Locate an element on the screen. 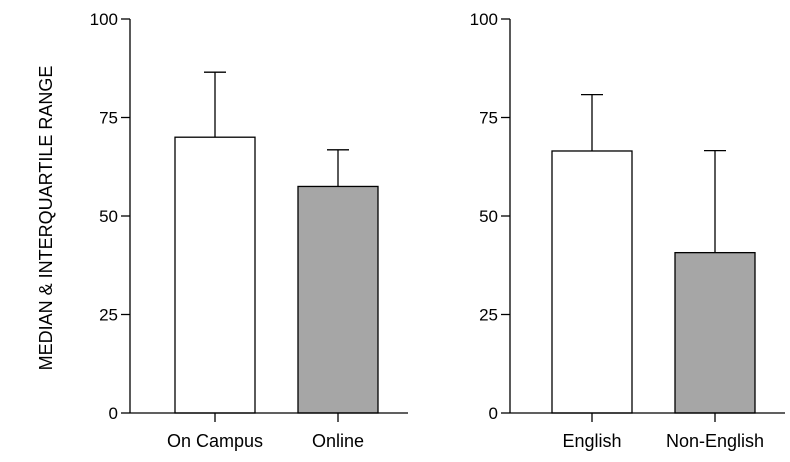 The height and width of the screenshot is (462, 790). x-tick-label: English is located at coordinates (591, 441).